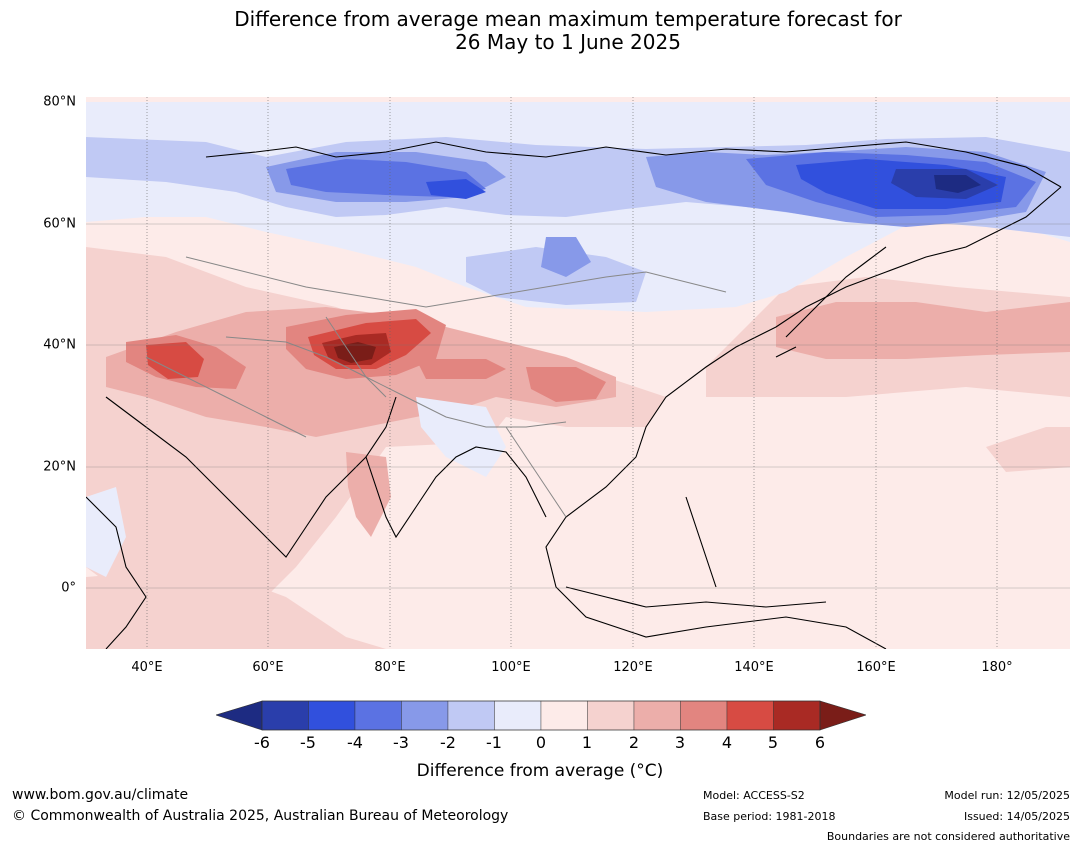 The width and height of the screenshot is (1081, 850). I want to click on colorbar-tick: -6, so click(262, 742).